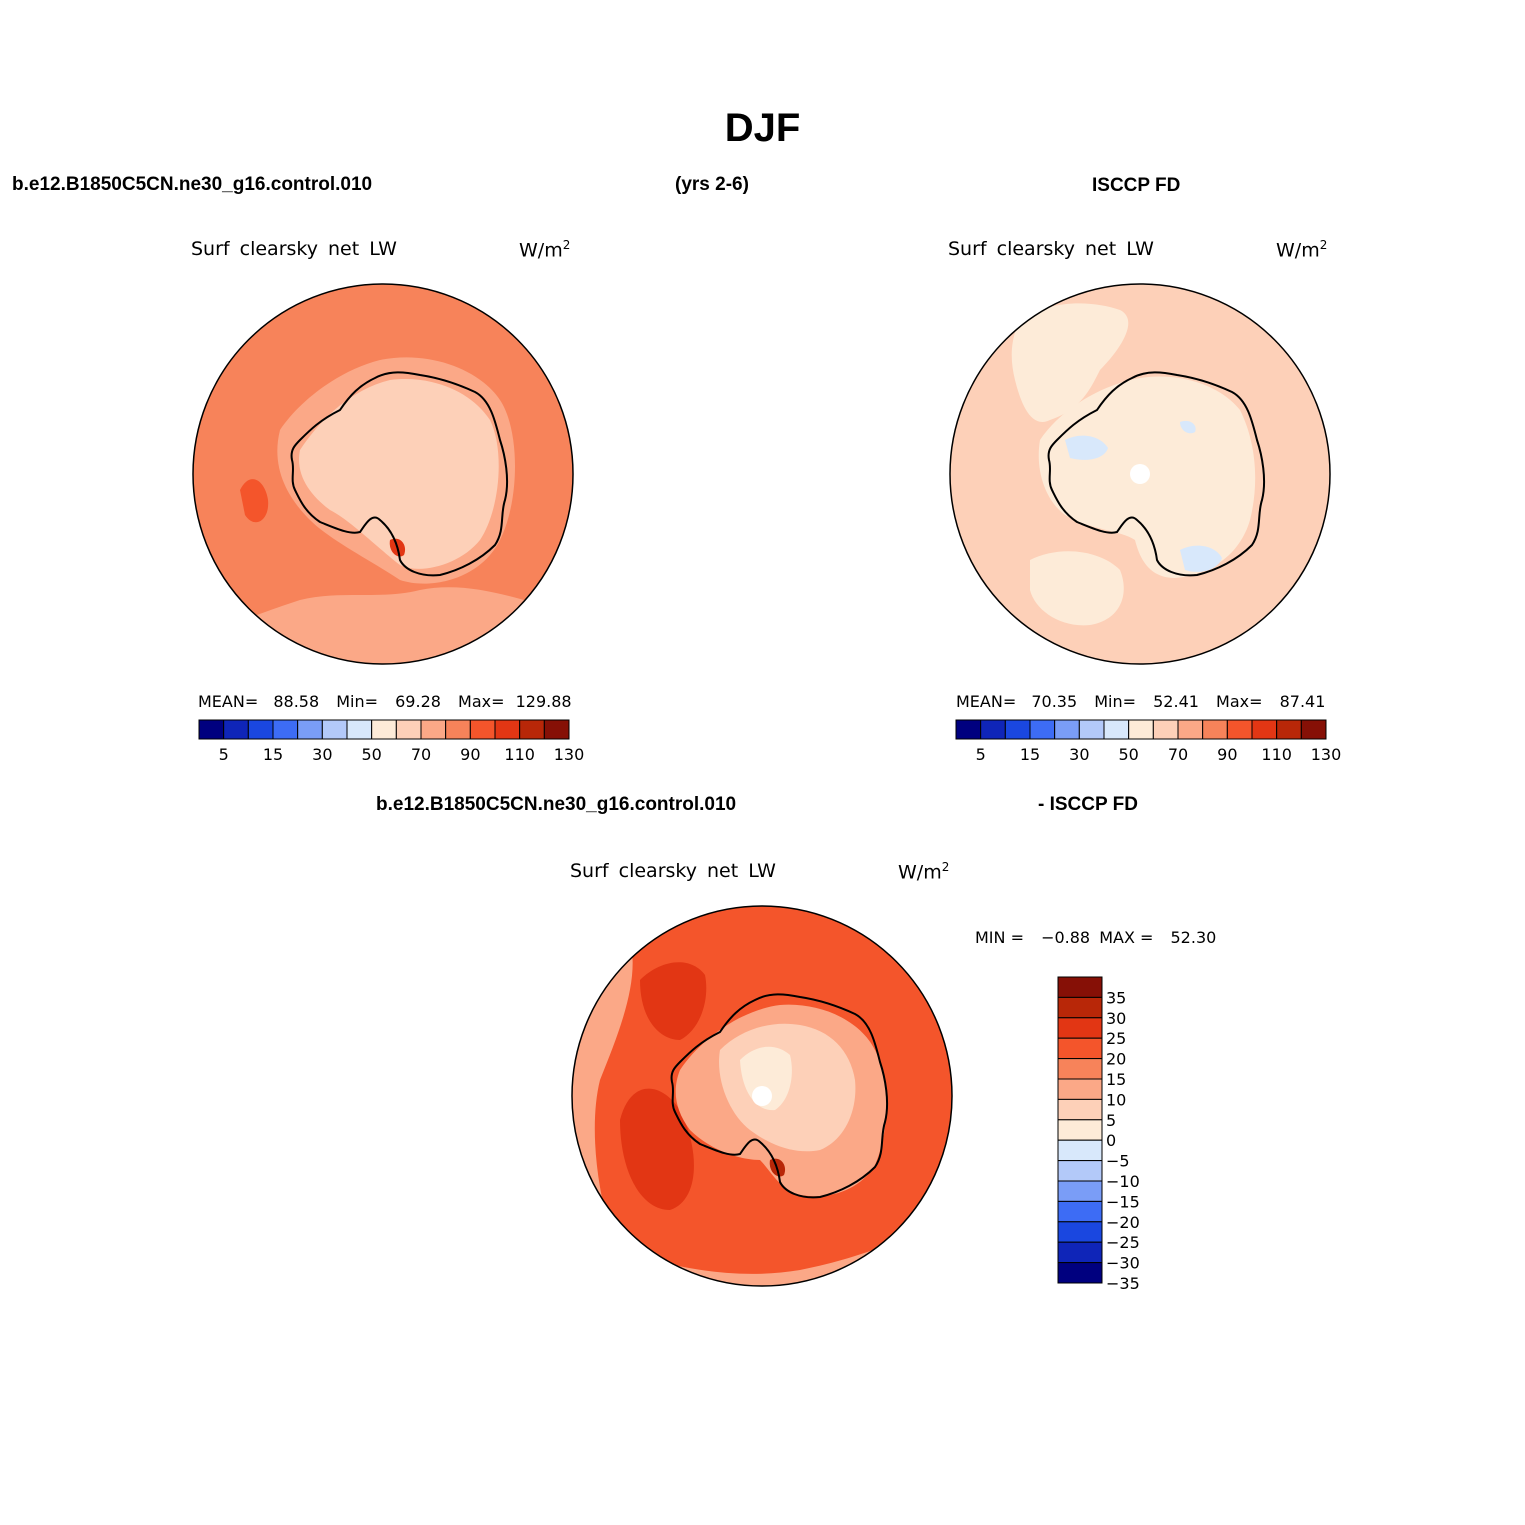  What do you see at coordinates (1095, 937) in the screenshot?
I see `diff-stats: MIN = −0.88 MAX = 52.30` at bounding box center [1095, 937].